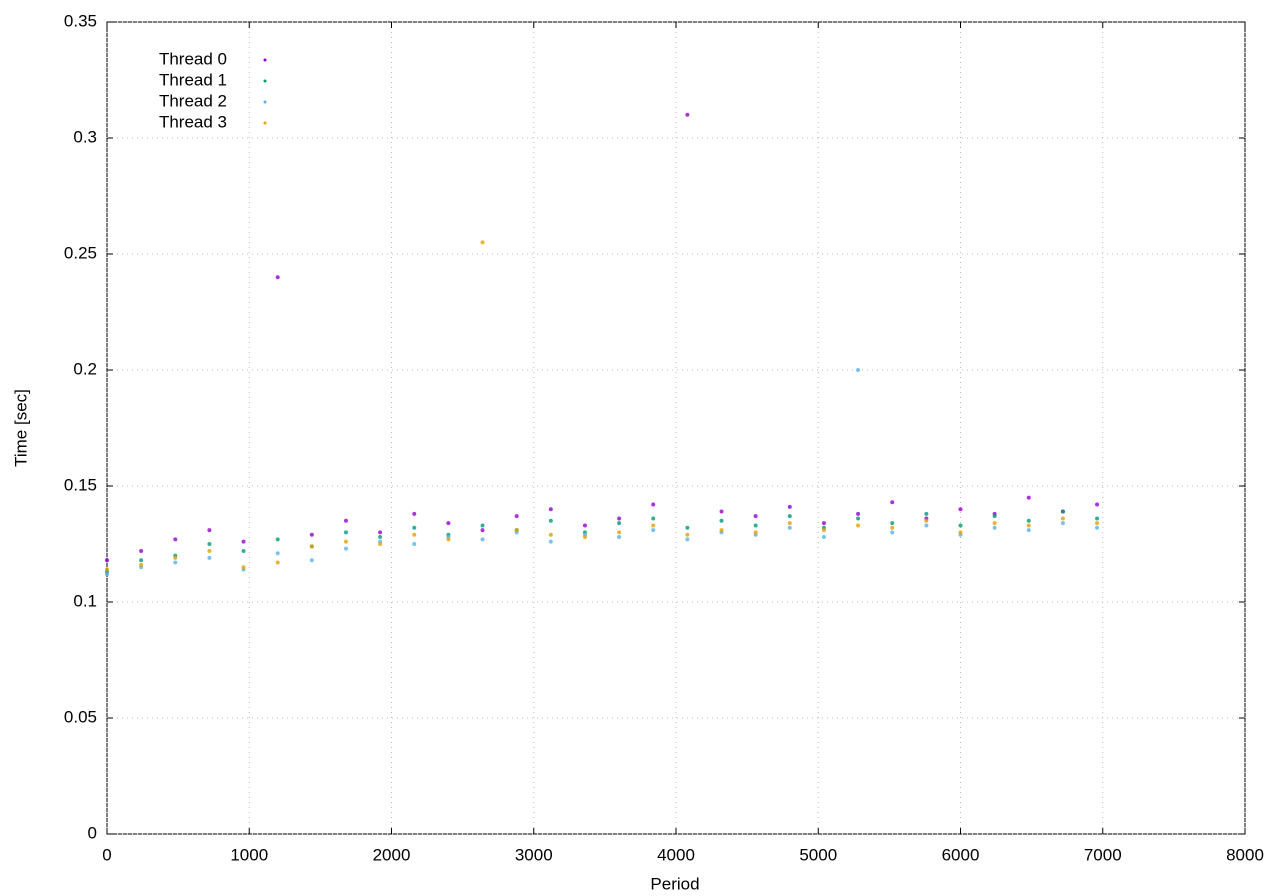  Describe the element at coordinates (676, 854) in the screenshot. I see `x-tick-label: 4000` at that location.